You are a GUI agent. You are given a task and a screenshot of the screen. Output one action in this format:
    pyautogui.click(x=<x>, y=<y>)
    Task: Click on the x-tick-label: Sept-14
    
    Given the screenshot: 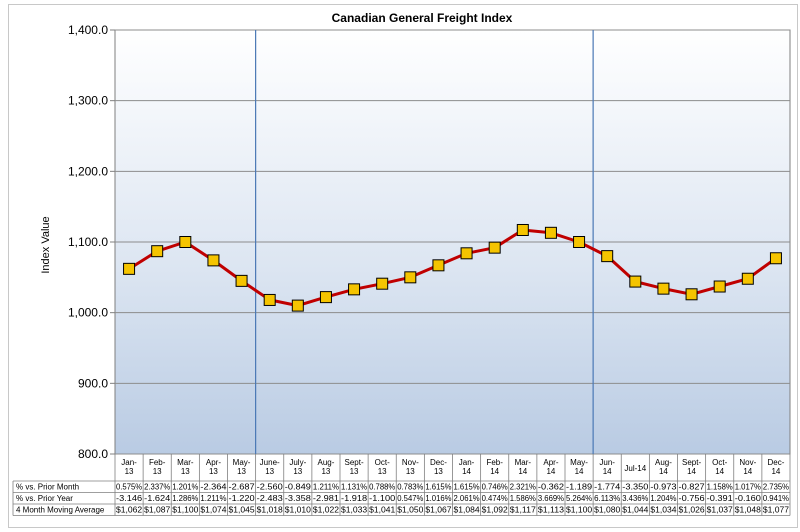 What is the action you would take?
    pyautogui.click(x=691, y=467)
    